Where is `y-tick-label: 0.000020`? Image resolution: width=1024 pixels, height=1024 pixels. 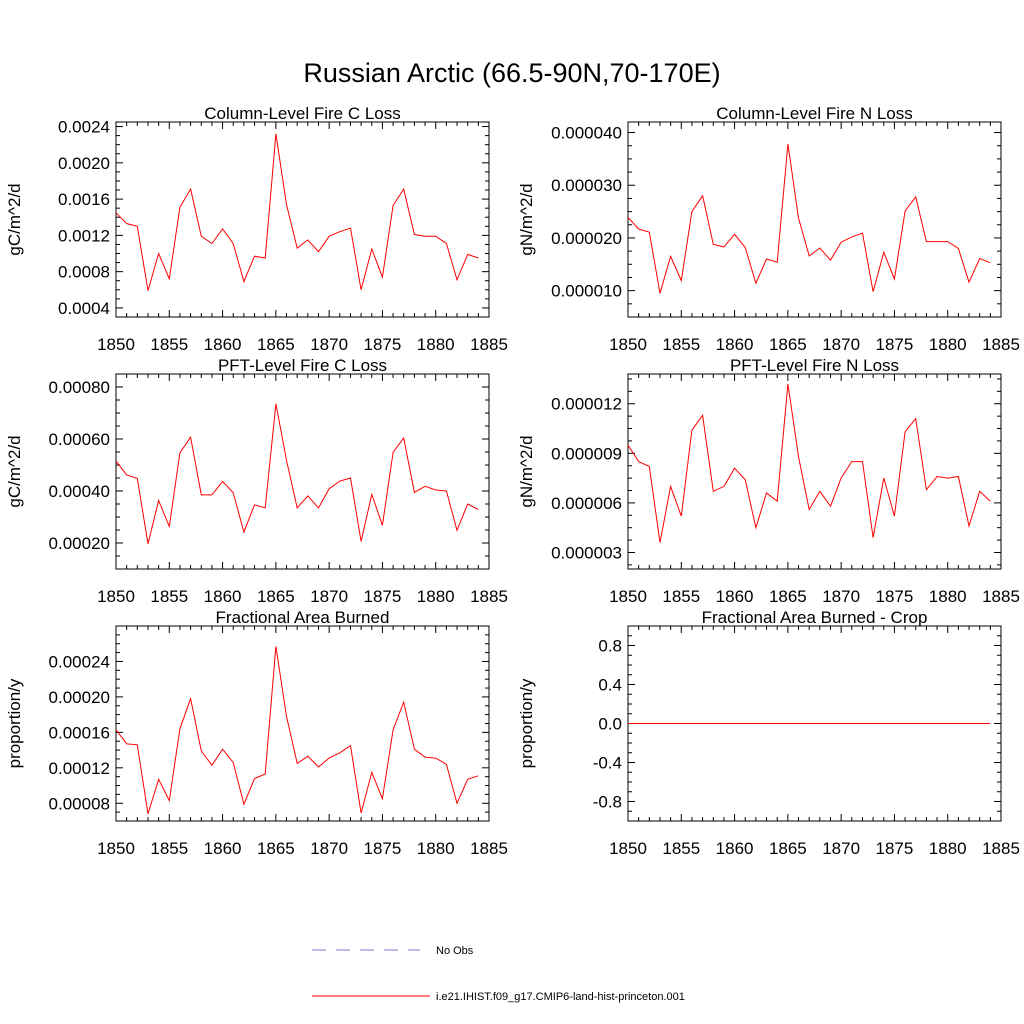 y-tick-label: 0.000020 is located at coordinates (586, 238).